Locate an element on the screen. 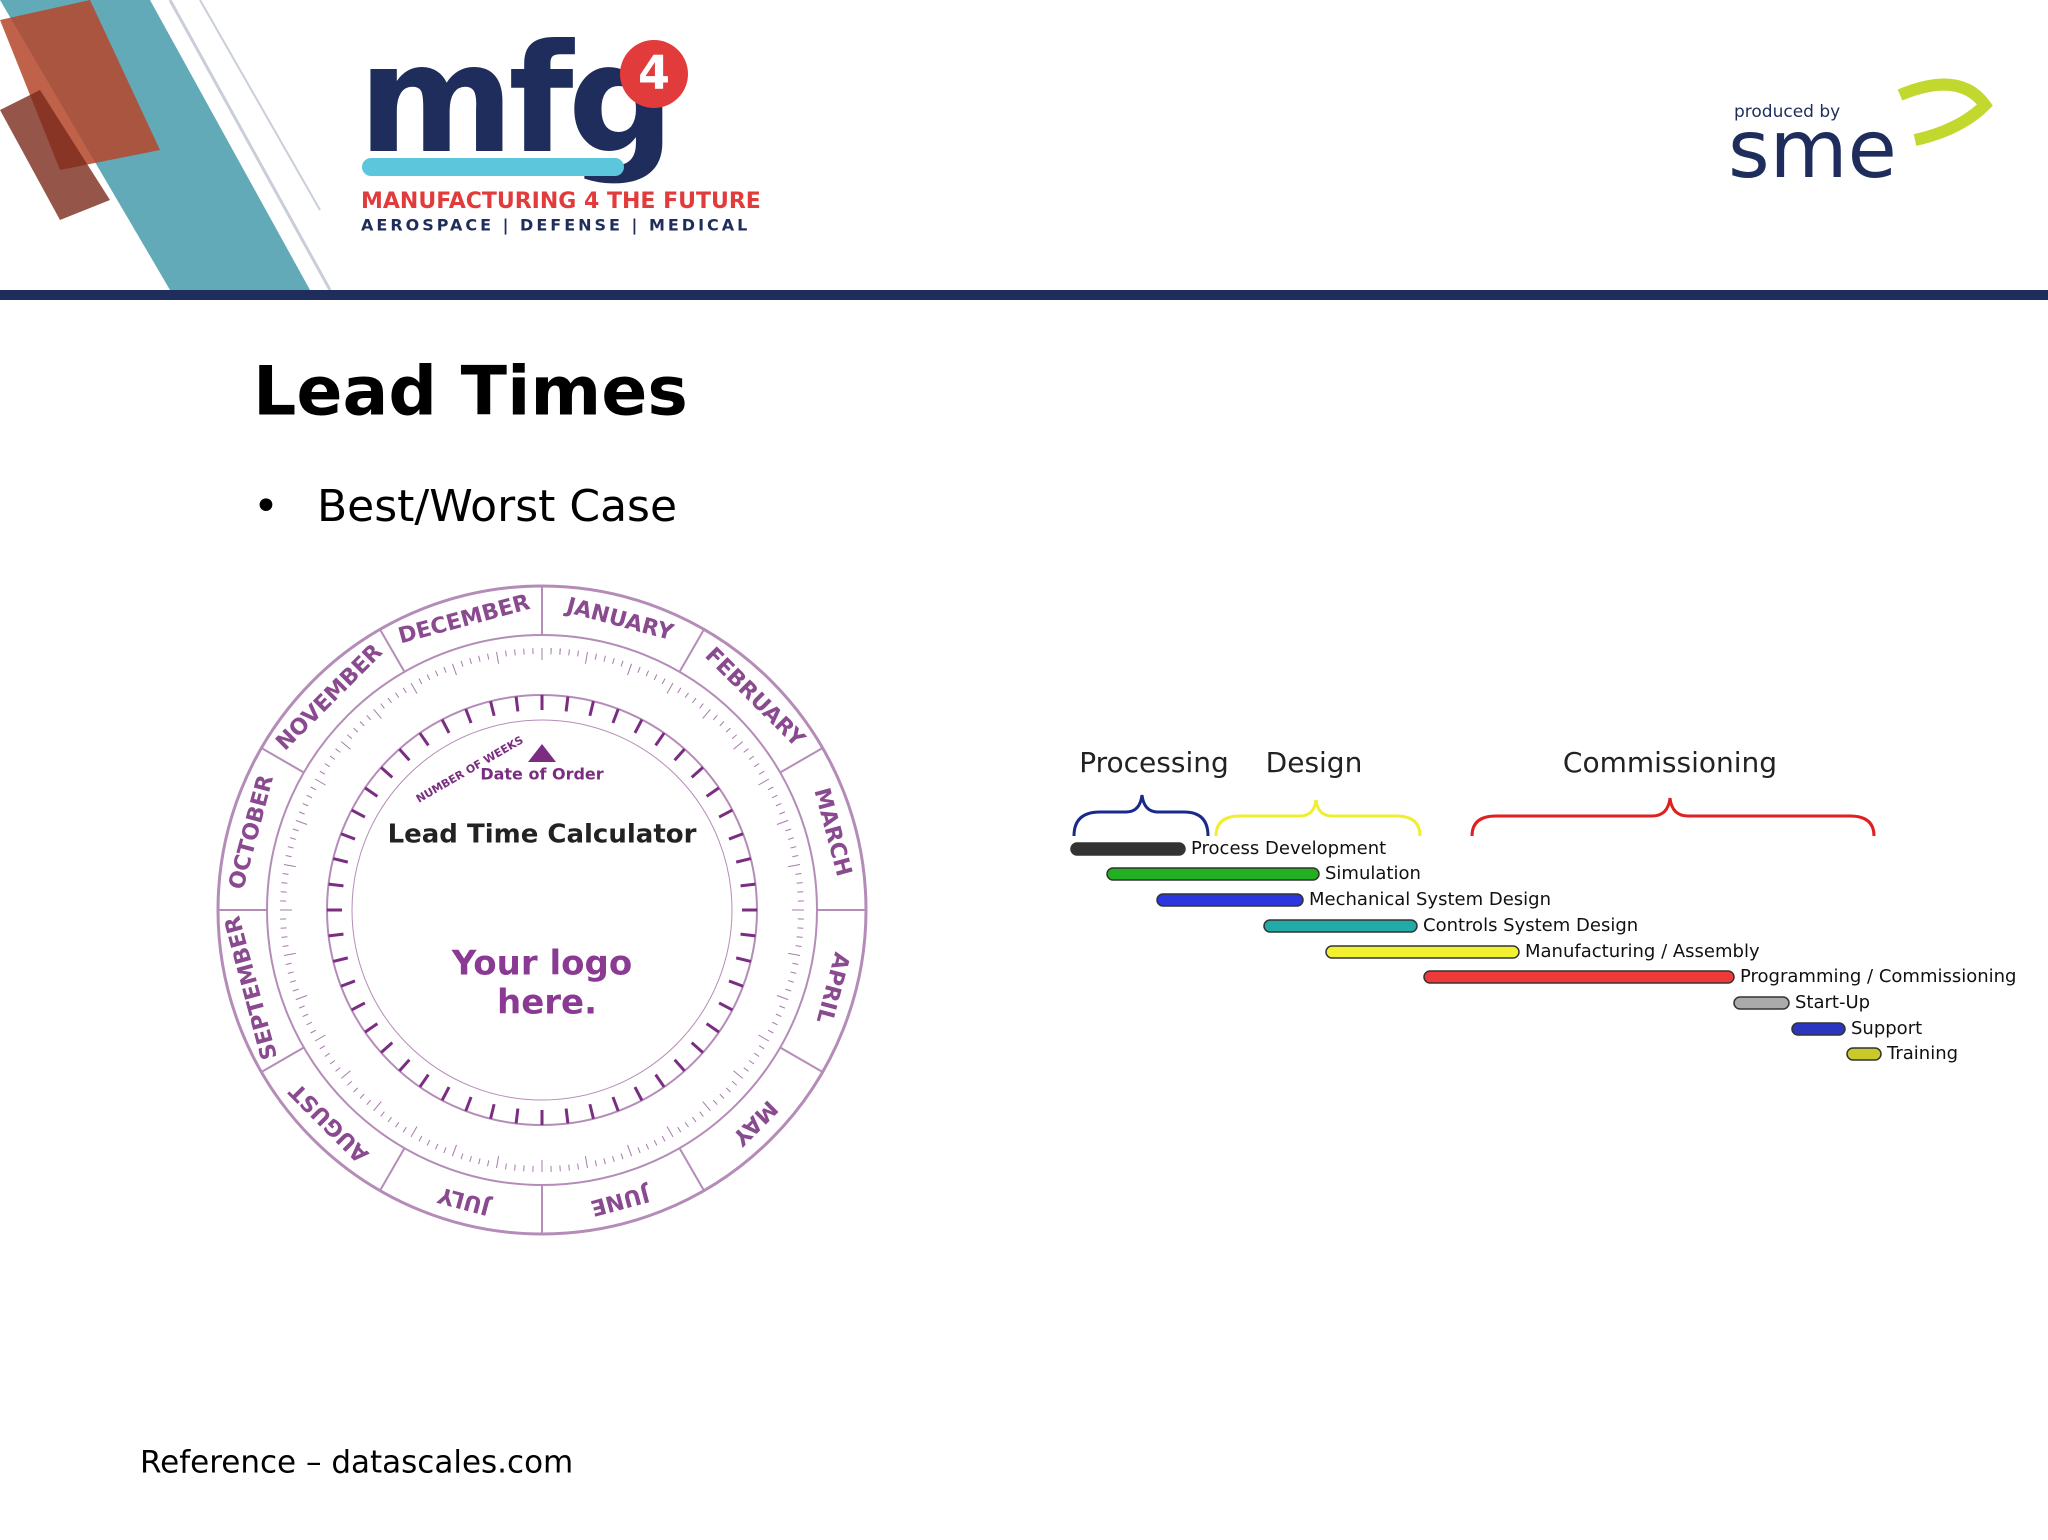  logo-sectors: AEROSPACE | DEFENSE | MEDICAL is located at coordinates (555, 226).